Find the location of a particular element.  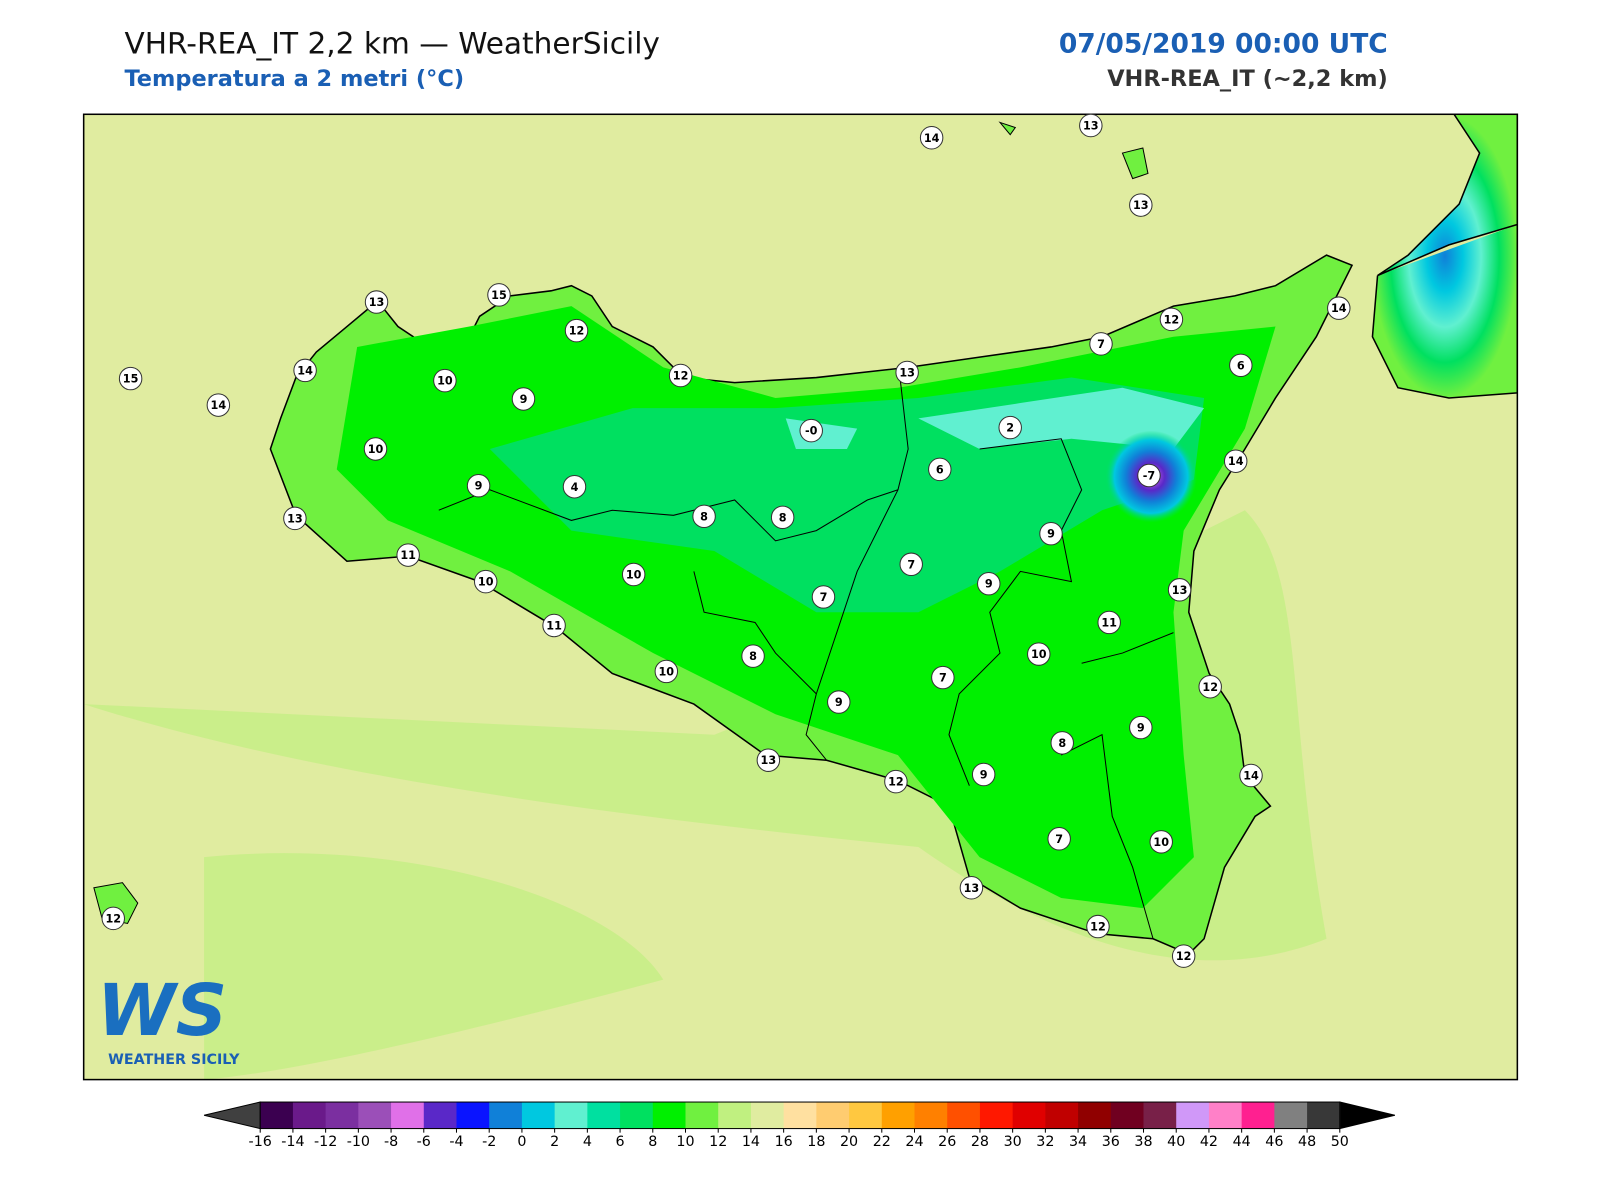

logo-text: WEATHER SICILY is located at coordinates (174, 1060).